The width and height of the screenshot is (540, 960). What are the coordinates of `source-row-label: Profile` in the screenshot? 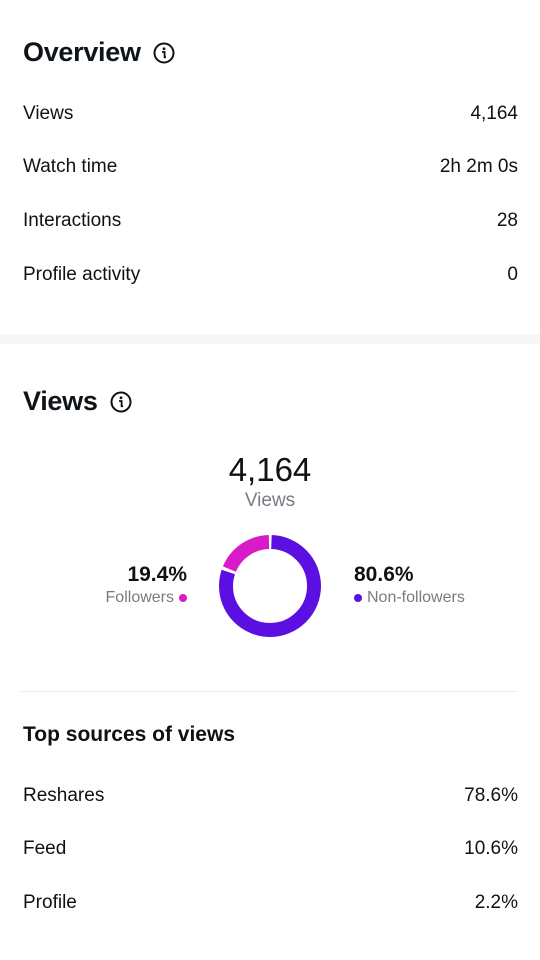 It's located at (50, 902).